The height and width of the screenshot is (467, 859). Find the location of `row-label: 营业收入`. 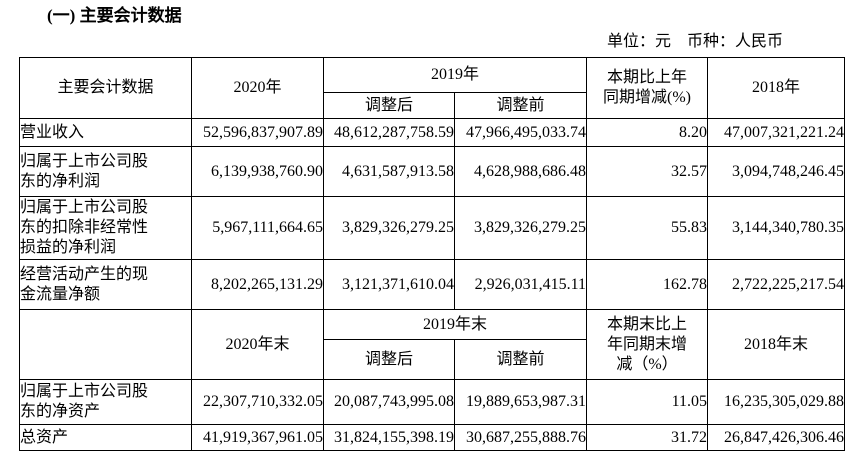

row-label: 营业收入 is located at coordinates (105, 132).